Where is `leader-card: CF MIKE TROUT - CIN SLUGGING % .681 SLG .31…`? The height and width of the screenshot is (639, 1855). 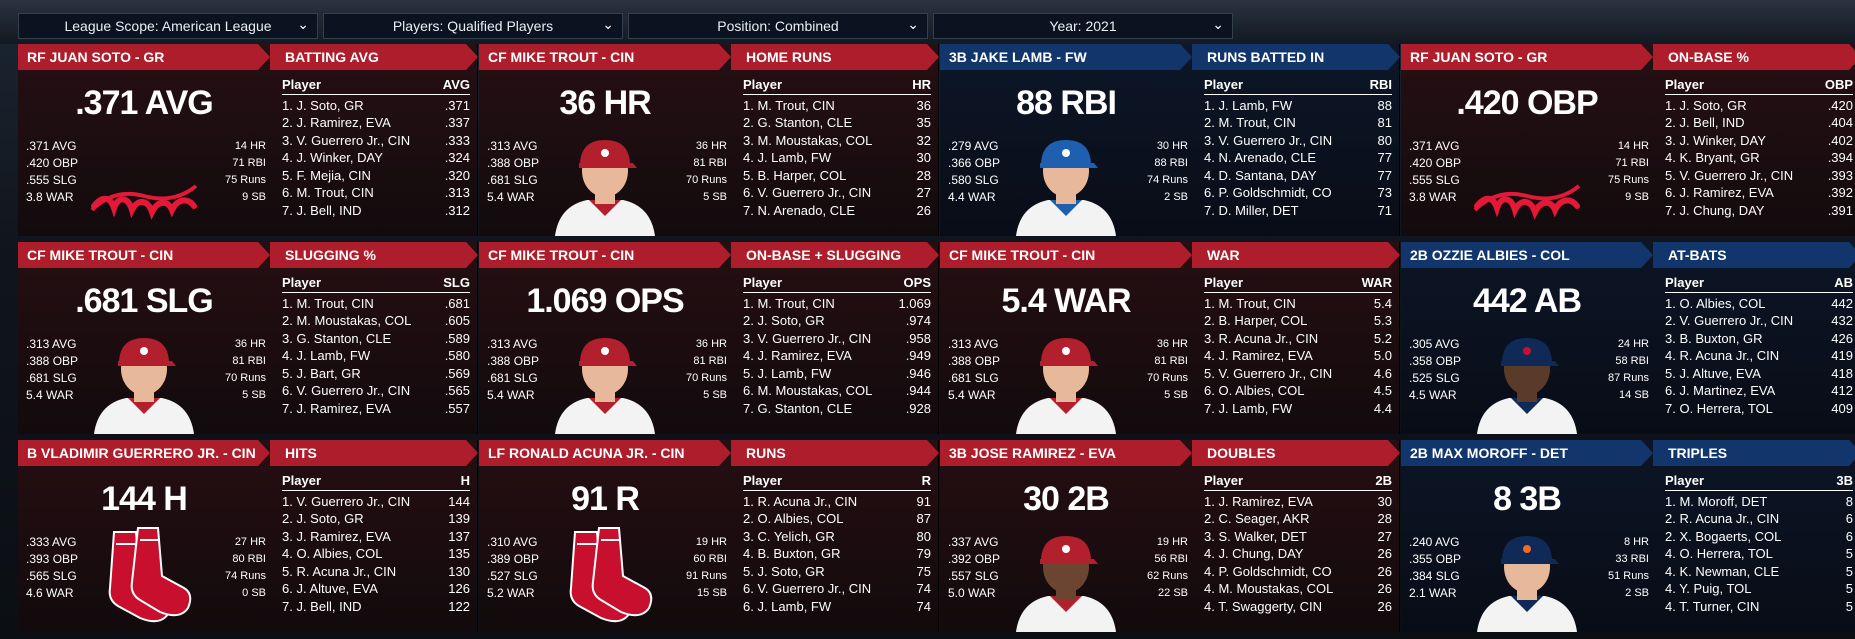
leader-card: CF MIKE TROUT - CIN SLUGGING % .681 SLG .31… is located at coordinates (248, 338).